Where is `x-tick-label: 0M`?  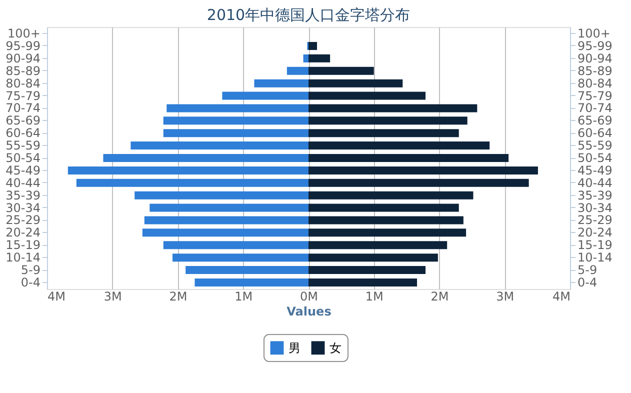 x-tick-label: 0M is located at coordinates (309, 297).